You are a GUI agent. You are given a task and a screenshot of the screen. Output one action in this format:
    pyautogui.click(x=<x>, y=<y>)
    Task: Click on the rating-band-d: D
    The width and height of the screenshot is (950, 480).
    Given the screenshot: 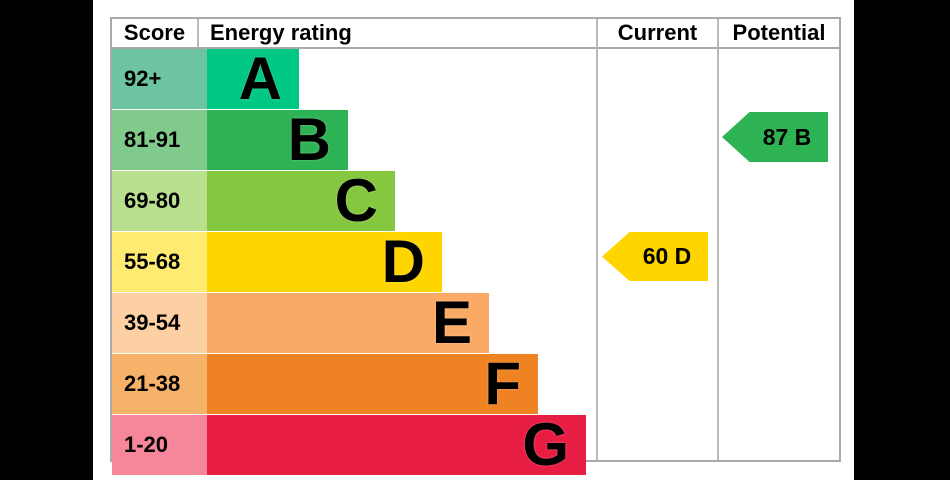 What is the action you would take?
    pyautogui.click(x=324, y=262)
    